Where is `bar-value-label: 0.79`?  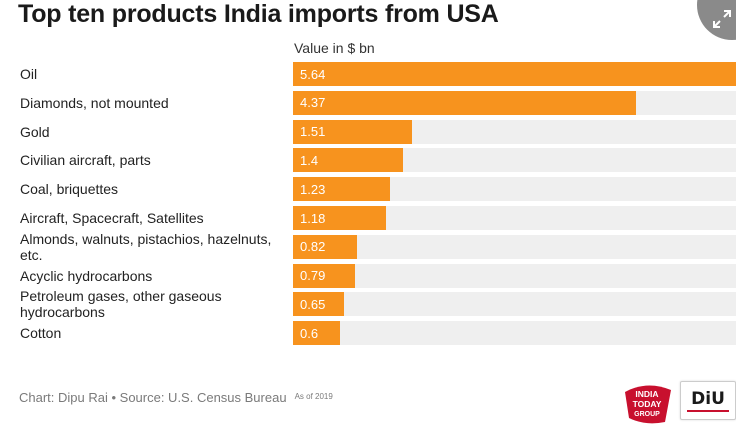 bar-value-label: 0.79 is located at coordinates (313, 276).